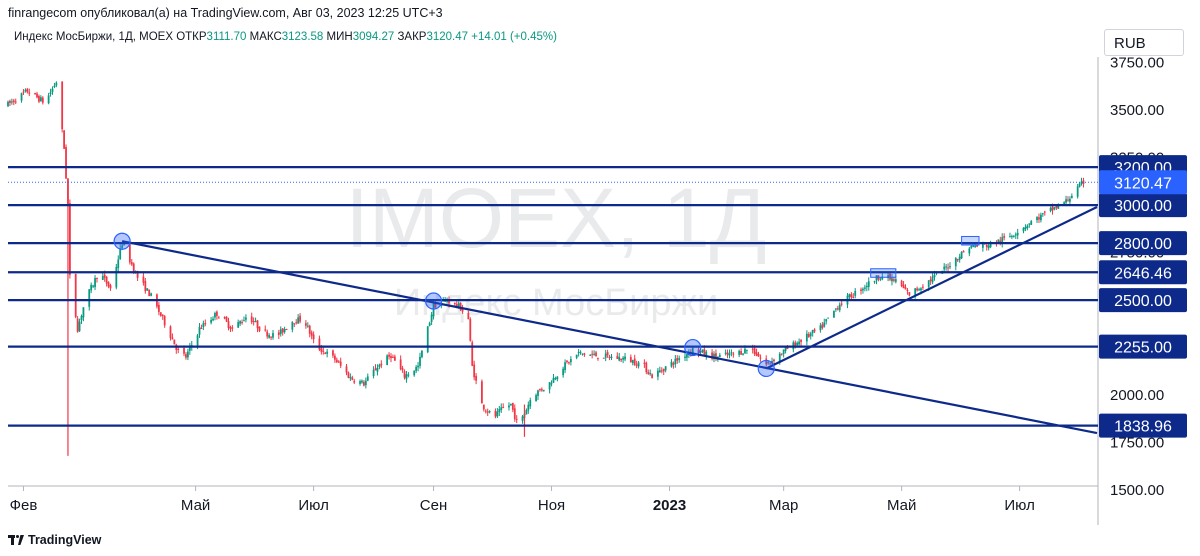  What do you see at coordinates (433, 505) in the screenshot?
I see `x-tick-label: Сен` at bounding box center [433, 505].